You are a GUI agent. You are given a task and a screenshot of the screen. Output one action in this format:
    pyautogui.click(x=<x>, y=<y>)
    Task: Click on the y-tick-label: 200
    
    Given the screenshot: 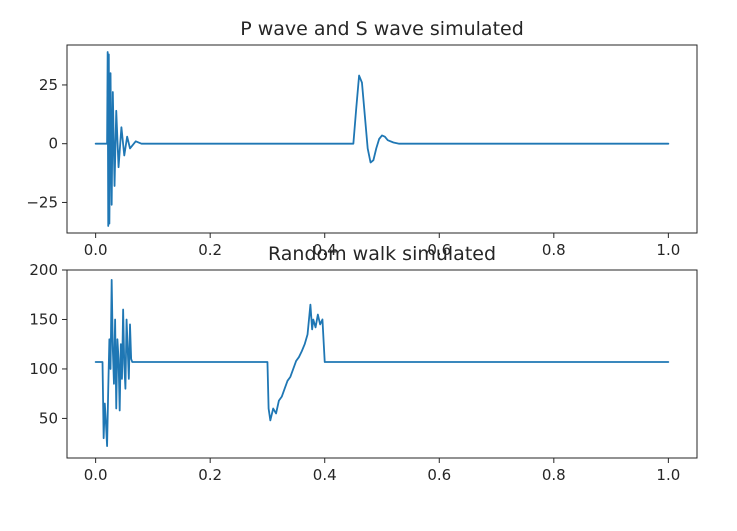 What is the action you would take?
    pyautogui.click(x=43, y=270)
    